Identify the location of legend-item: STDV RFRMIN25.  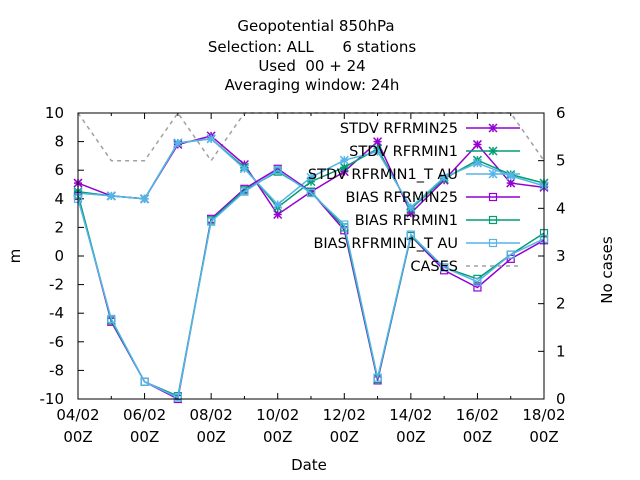
(430, 129).